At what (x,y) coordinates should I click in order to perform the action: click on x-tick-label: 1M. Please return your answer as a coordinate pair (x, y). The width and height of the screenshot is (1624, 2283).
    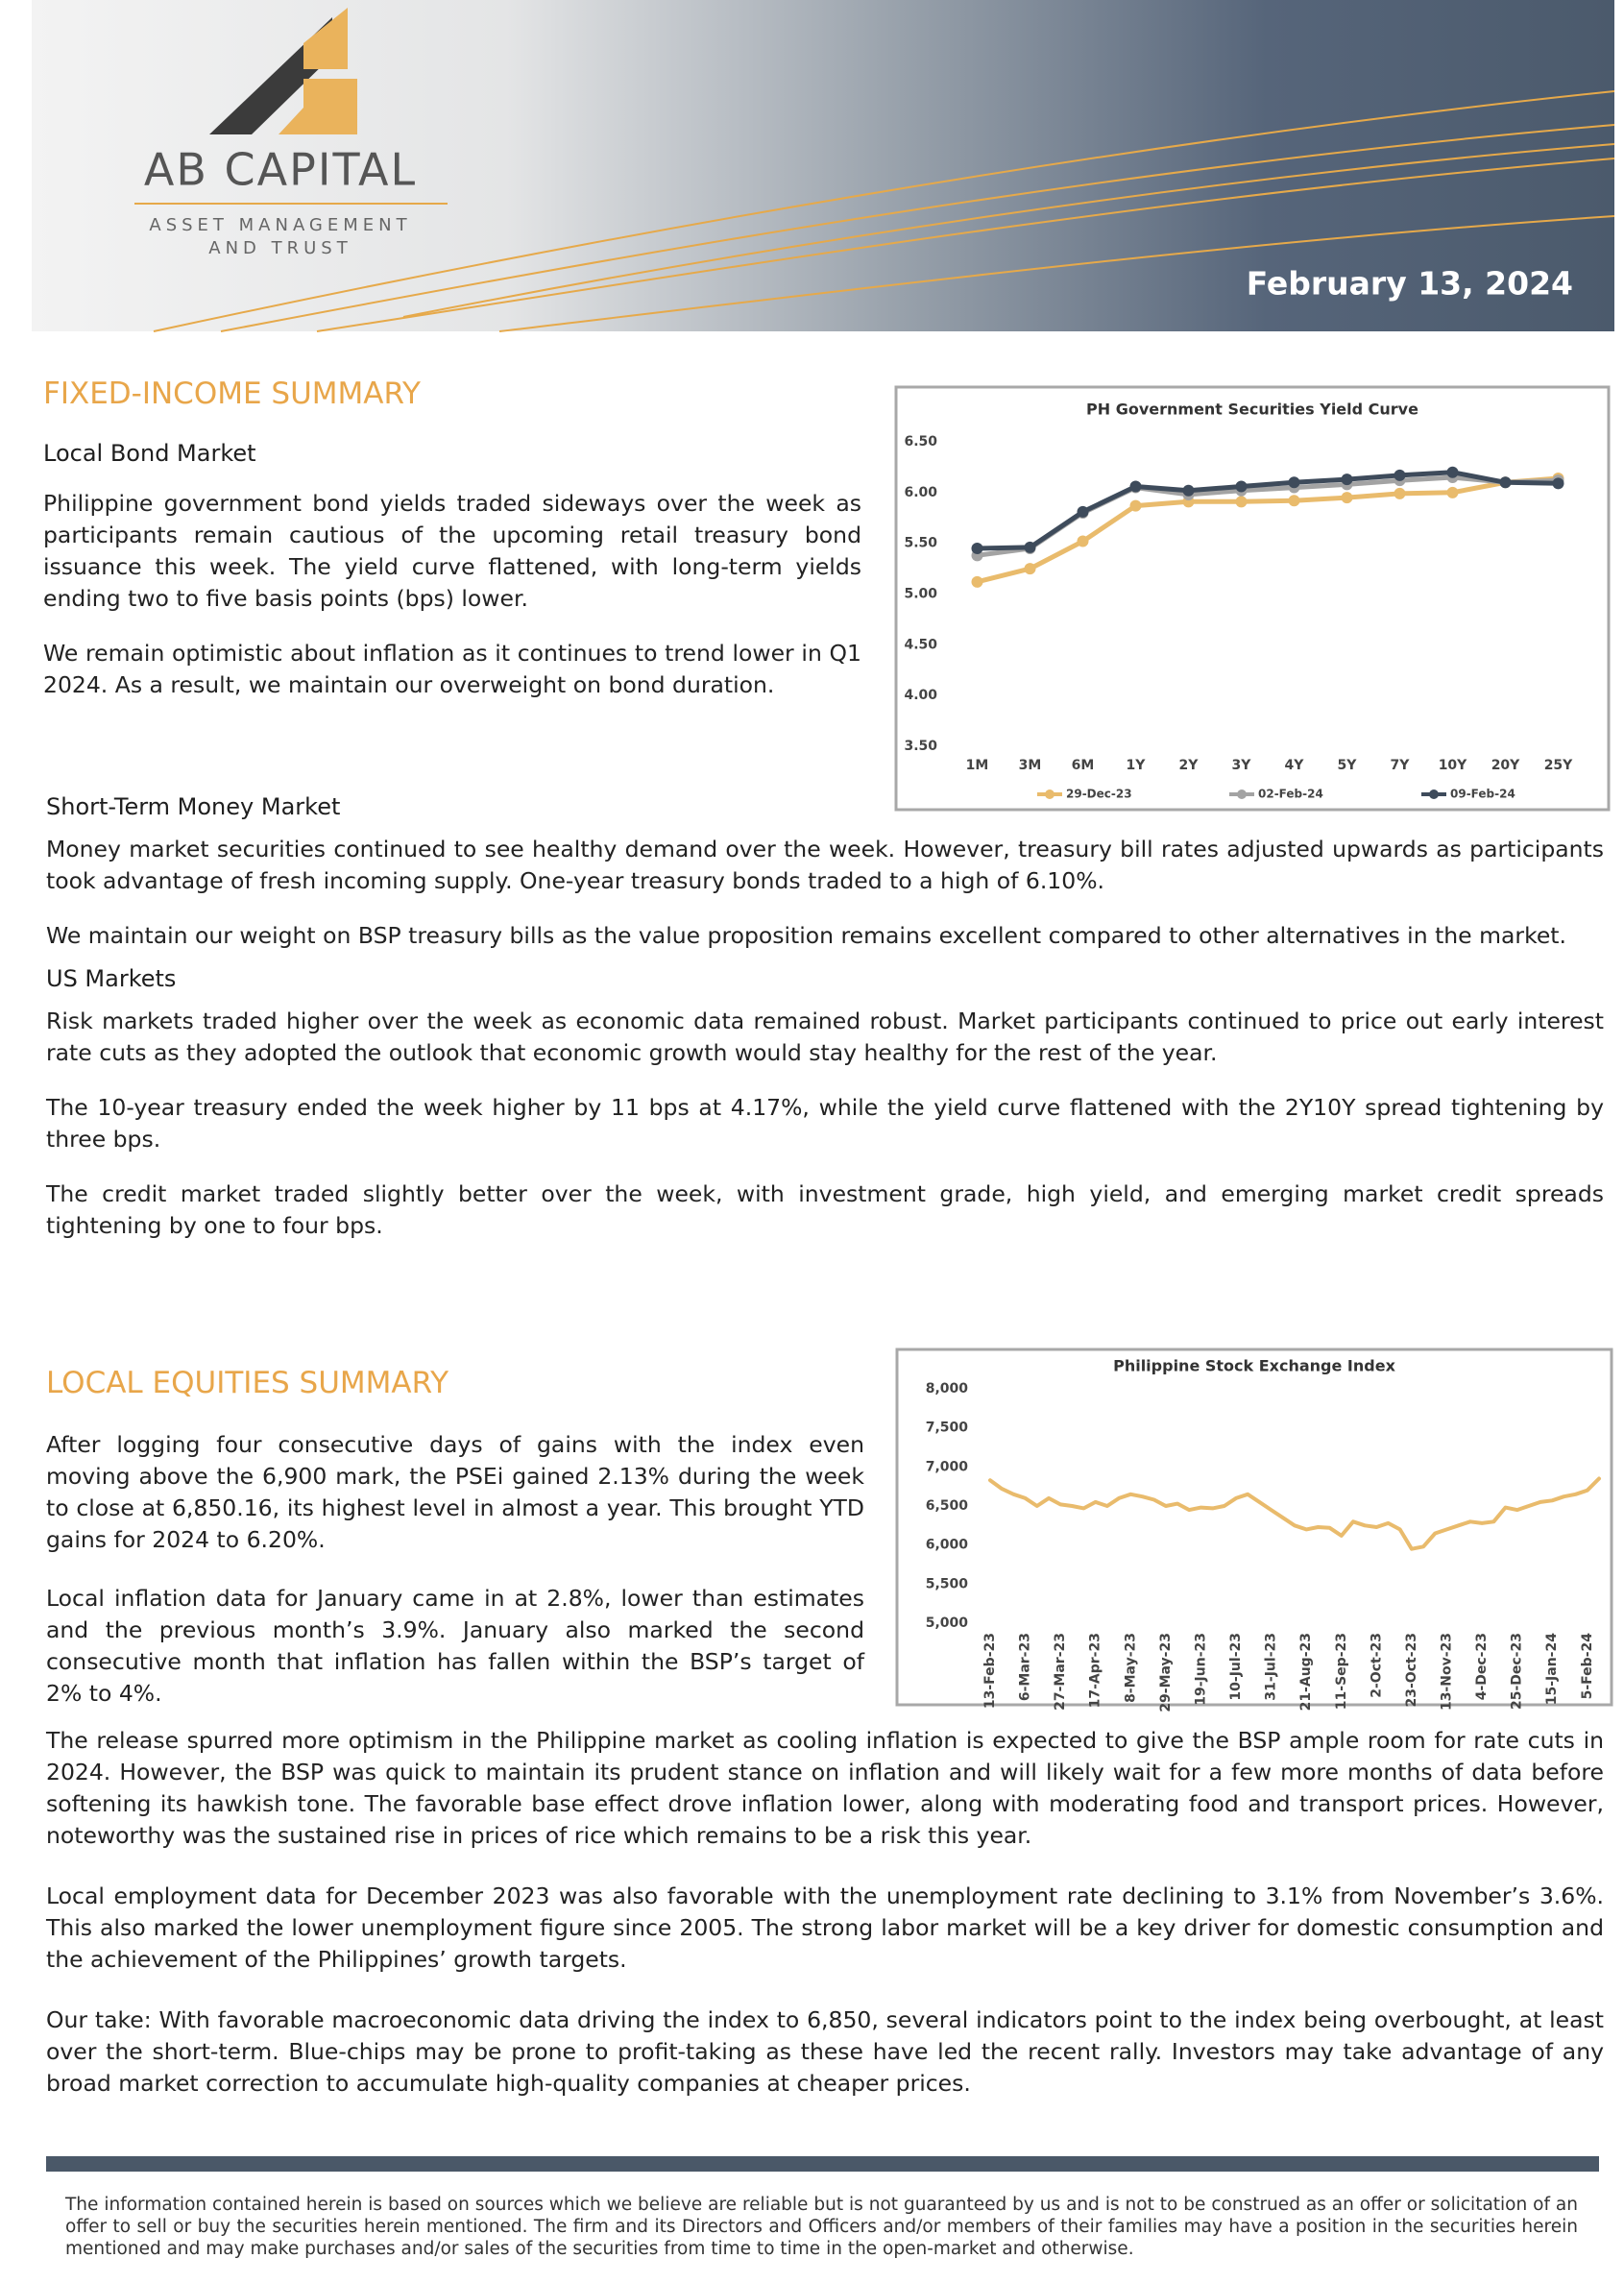
    Looking at the image, I should click on (977, 765).